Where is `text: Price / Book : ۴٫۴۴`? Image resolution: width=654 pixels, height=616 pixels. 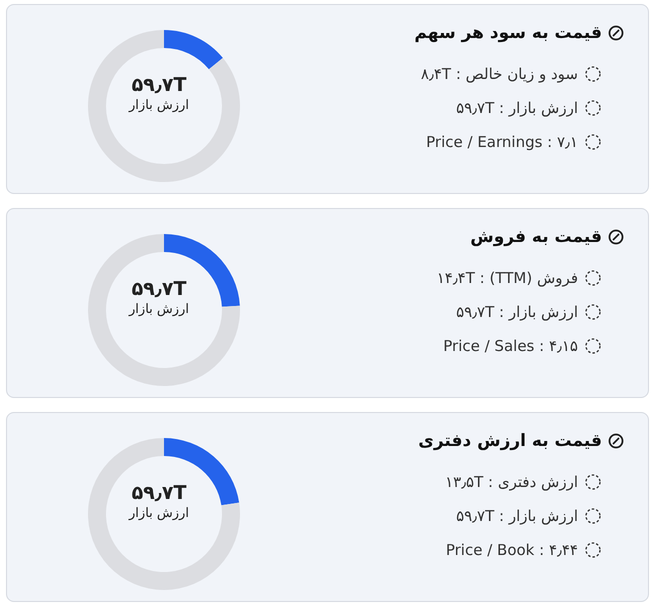 text: Price / Book : ۴٫۴۴ is located at coordinates (512, 550).